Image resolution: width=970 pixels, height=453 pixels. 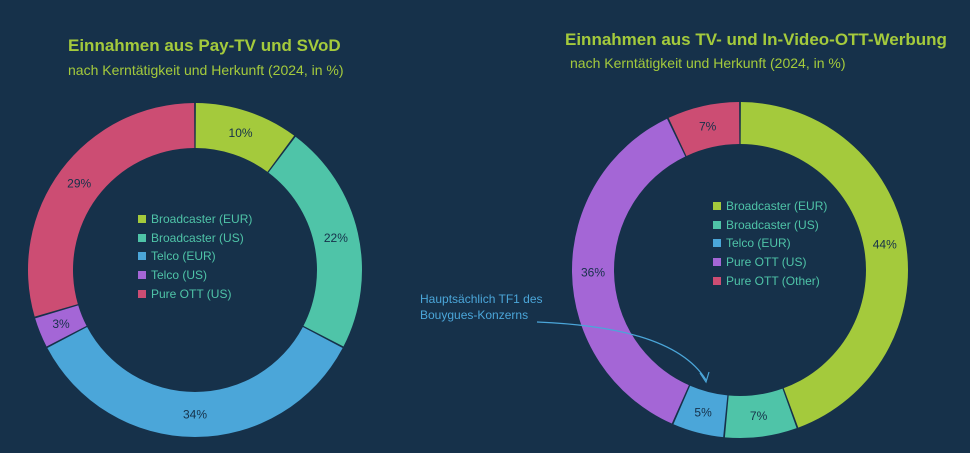 I want to click on paytv-slice-telco-us, so click(x=61, y=326).